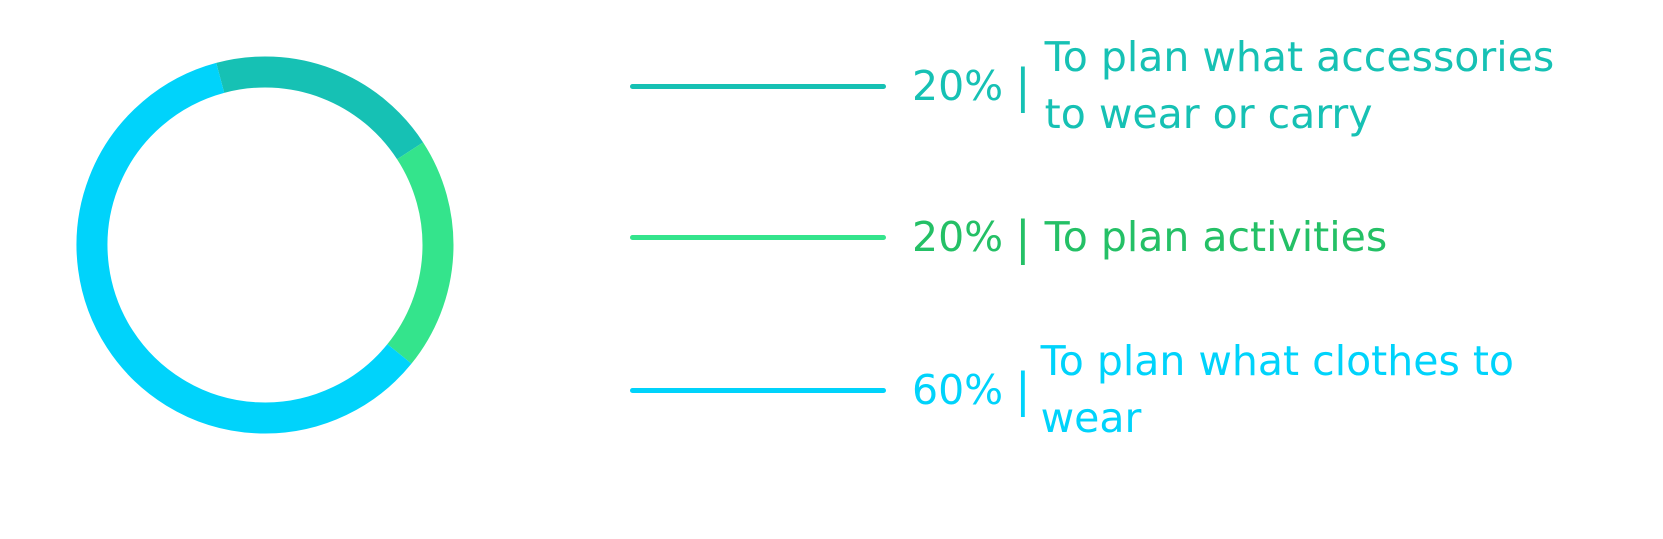  Describe the element at coordinates (958, 389) in the screenshot. I see `legend-percent-clothes: 60%` at that location.